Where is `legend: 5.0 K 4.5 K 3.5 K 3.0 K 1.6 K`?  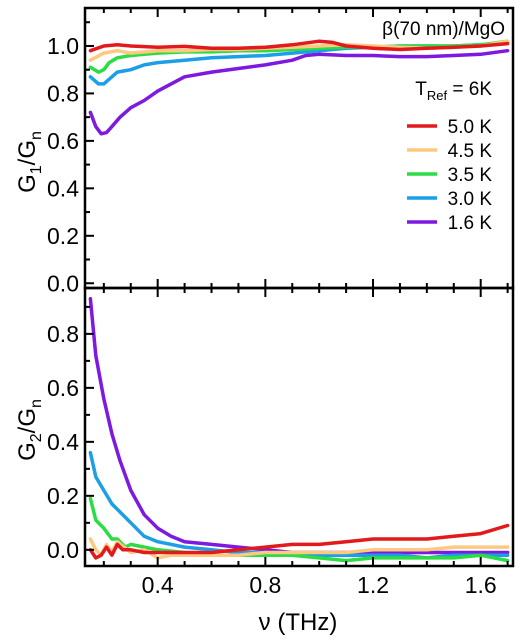 legend: 5.0 K 4.5 K 3.5 K 3.0 K 1.6 K is located at coordinates (449, 175).